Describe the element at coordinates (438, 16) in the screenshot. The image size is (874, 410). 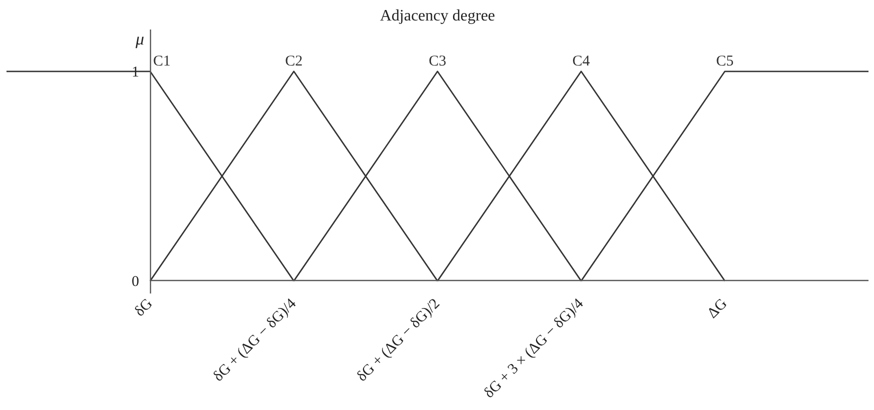
I see `chart-title: Adjacency degree` at that location.